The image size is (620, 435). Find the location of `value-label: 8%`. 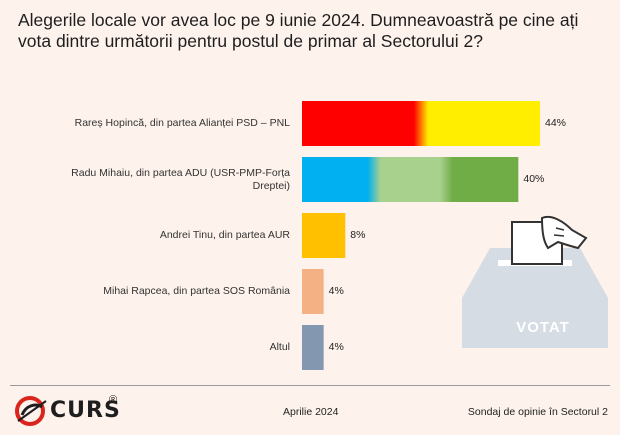

value-label: 8% is located at coordinates (358, 234).